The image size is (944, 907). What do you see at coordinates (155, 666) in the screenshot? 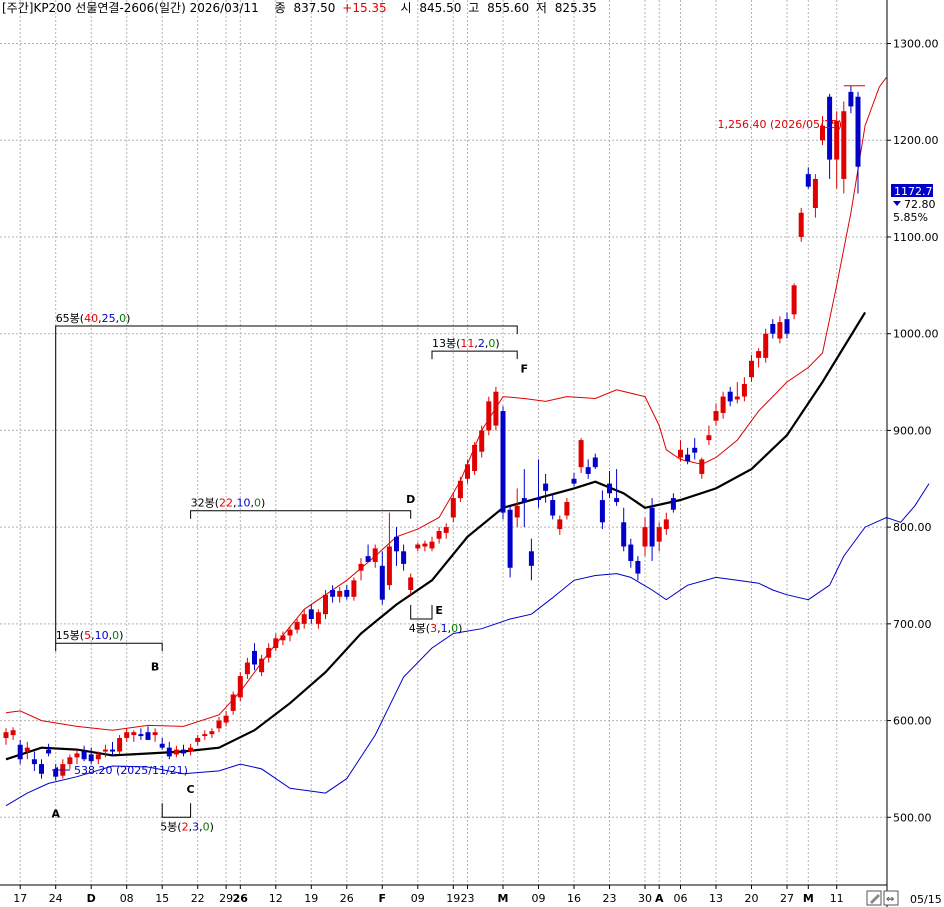
I see `pivot-label: B` at bounding box center [155, 666].